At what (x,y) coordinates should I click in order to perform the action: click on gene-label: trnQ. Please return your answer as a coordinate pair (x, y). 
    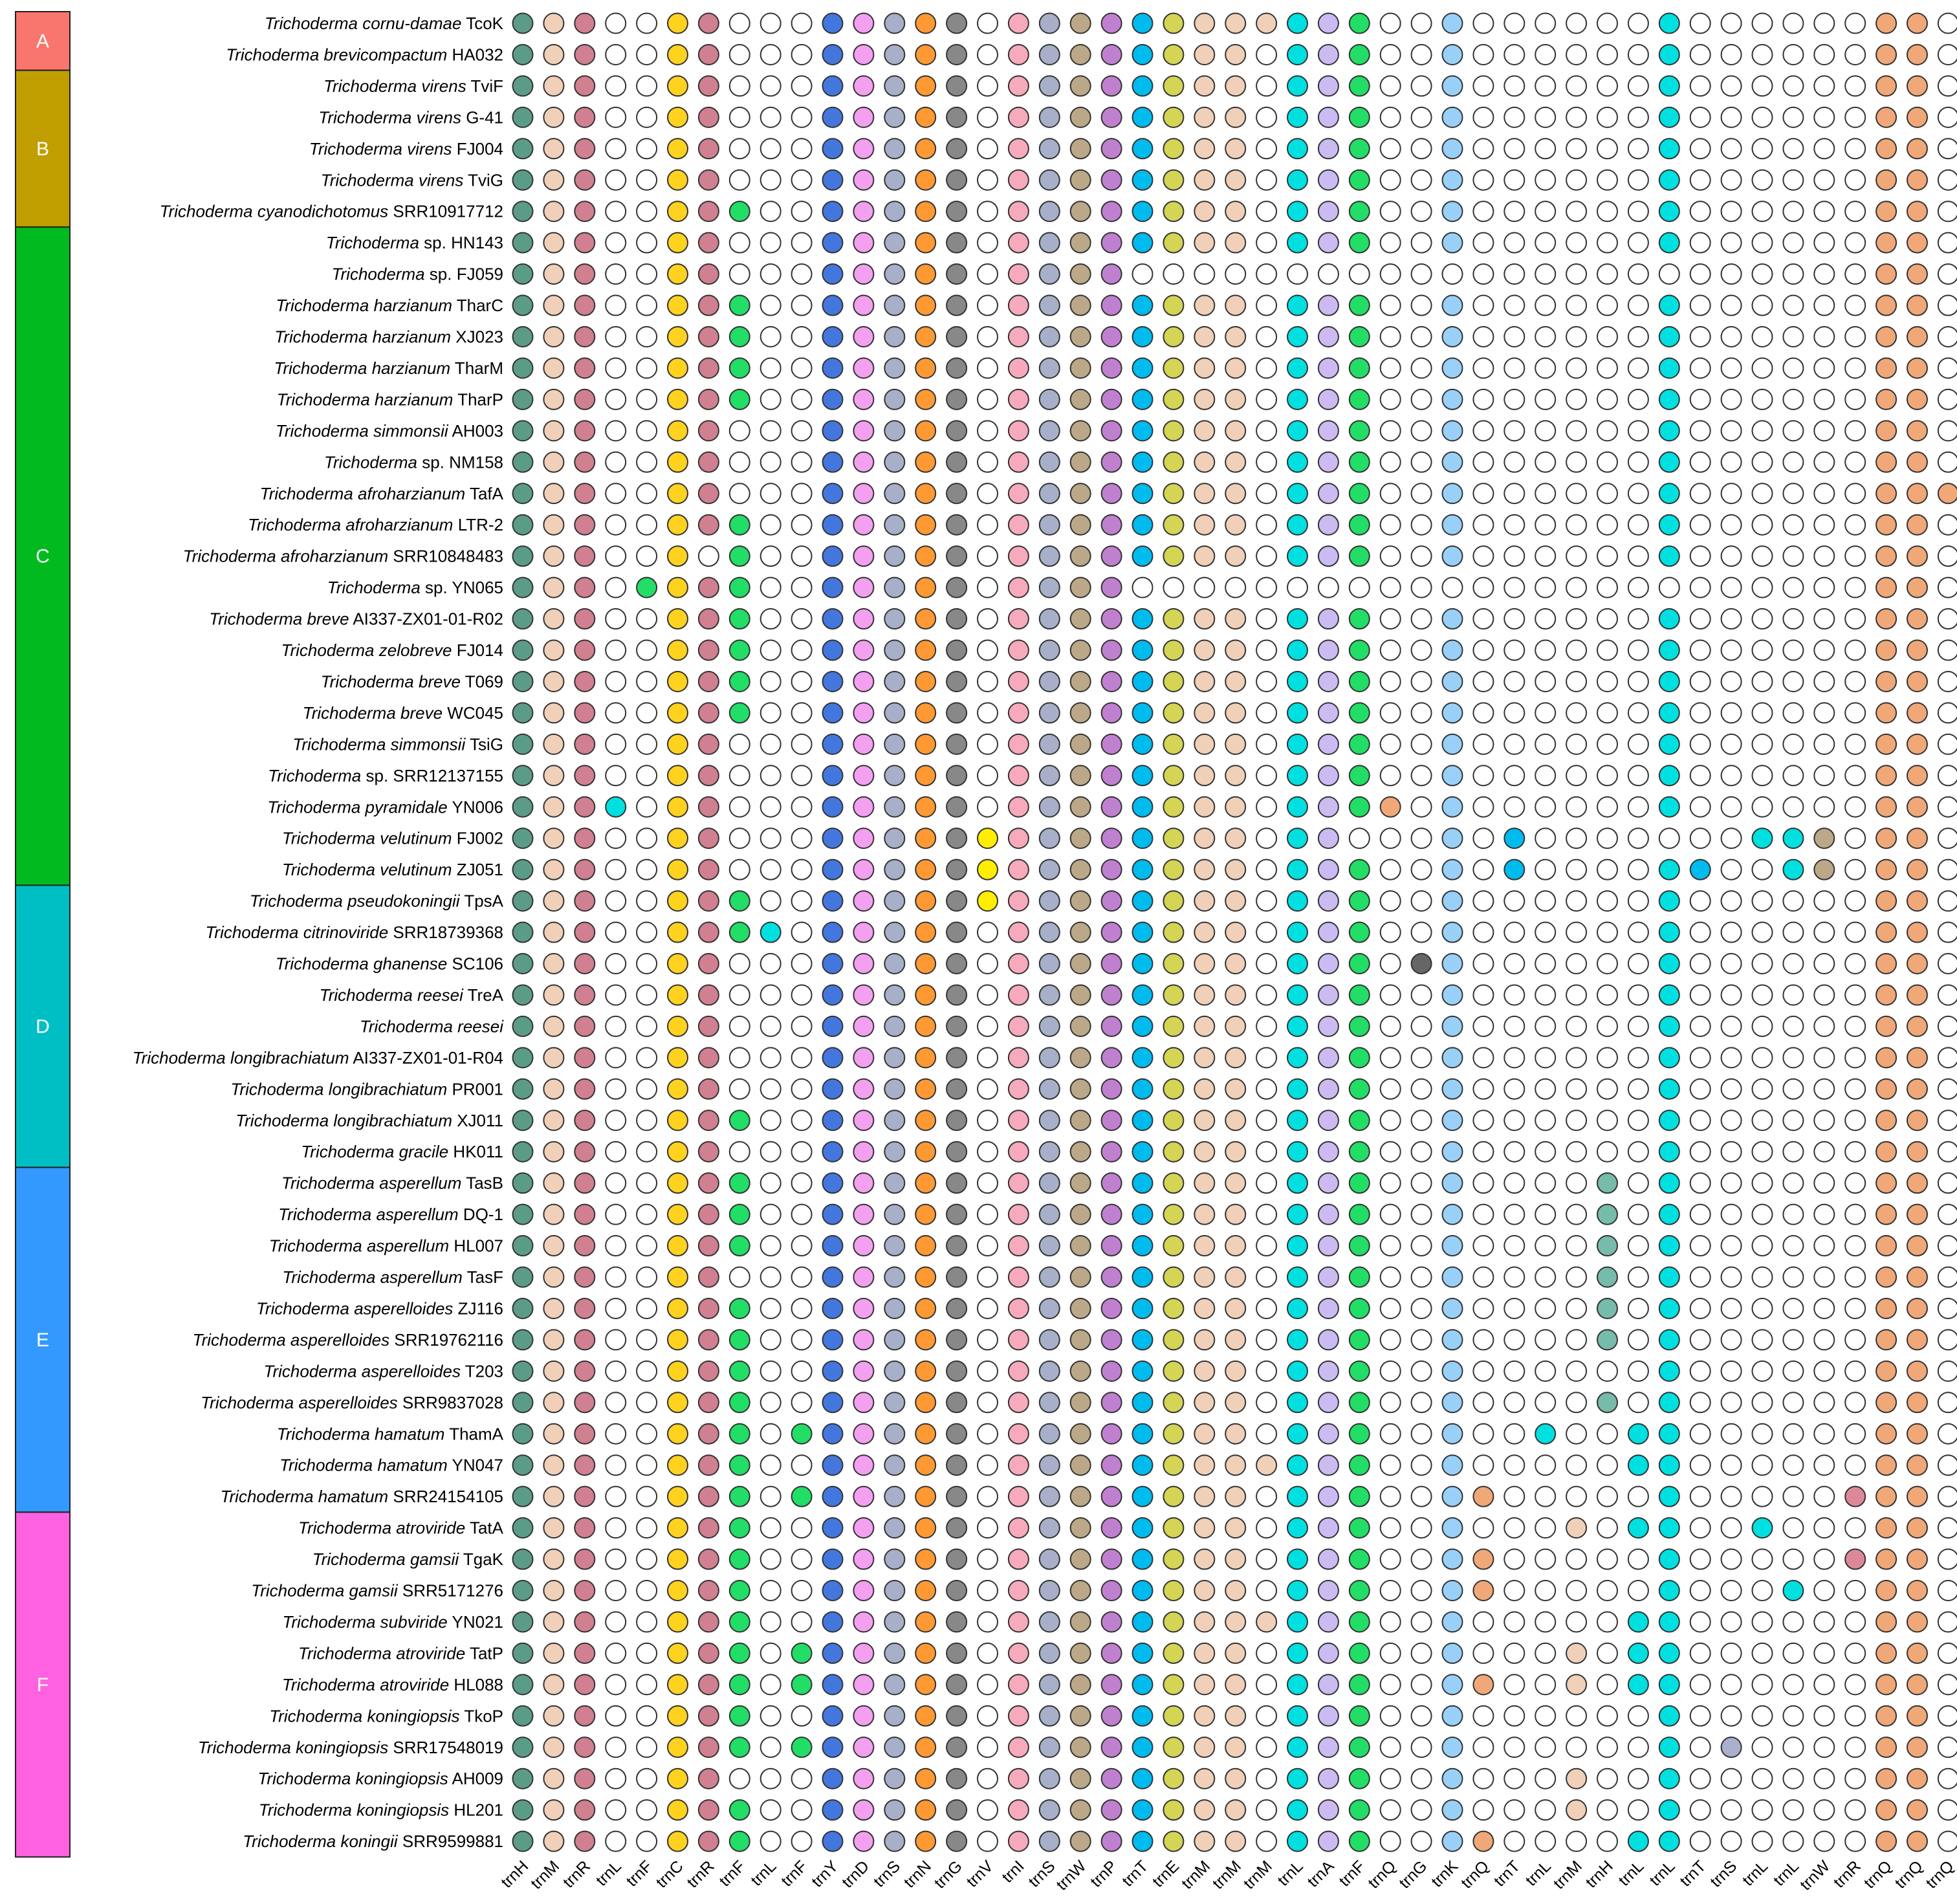
    Looking at the image, I should click on (1940, 1875).